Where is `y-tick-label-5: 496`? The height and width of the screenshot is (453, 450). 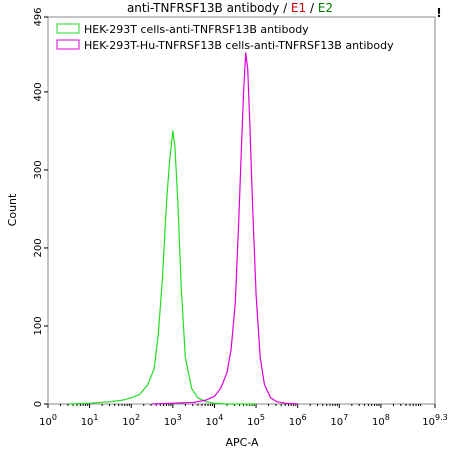 y-tick-label-5: 496 is located at coordinates (38, 16).